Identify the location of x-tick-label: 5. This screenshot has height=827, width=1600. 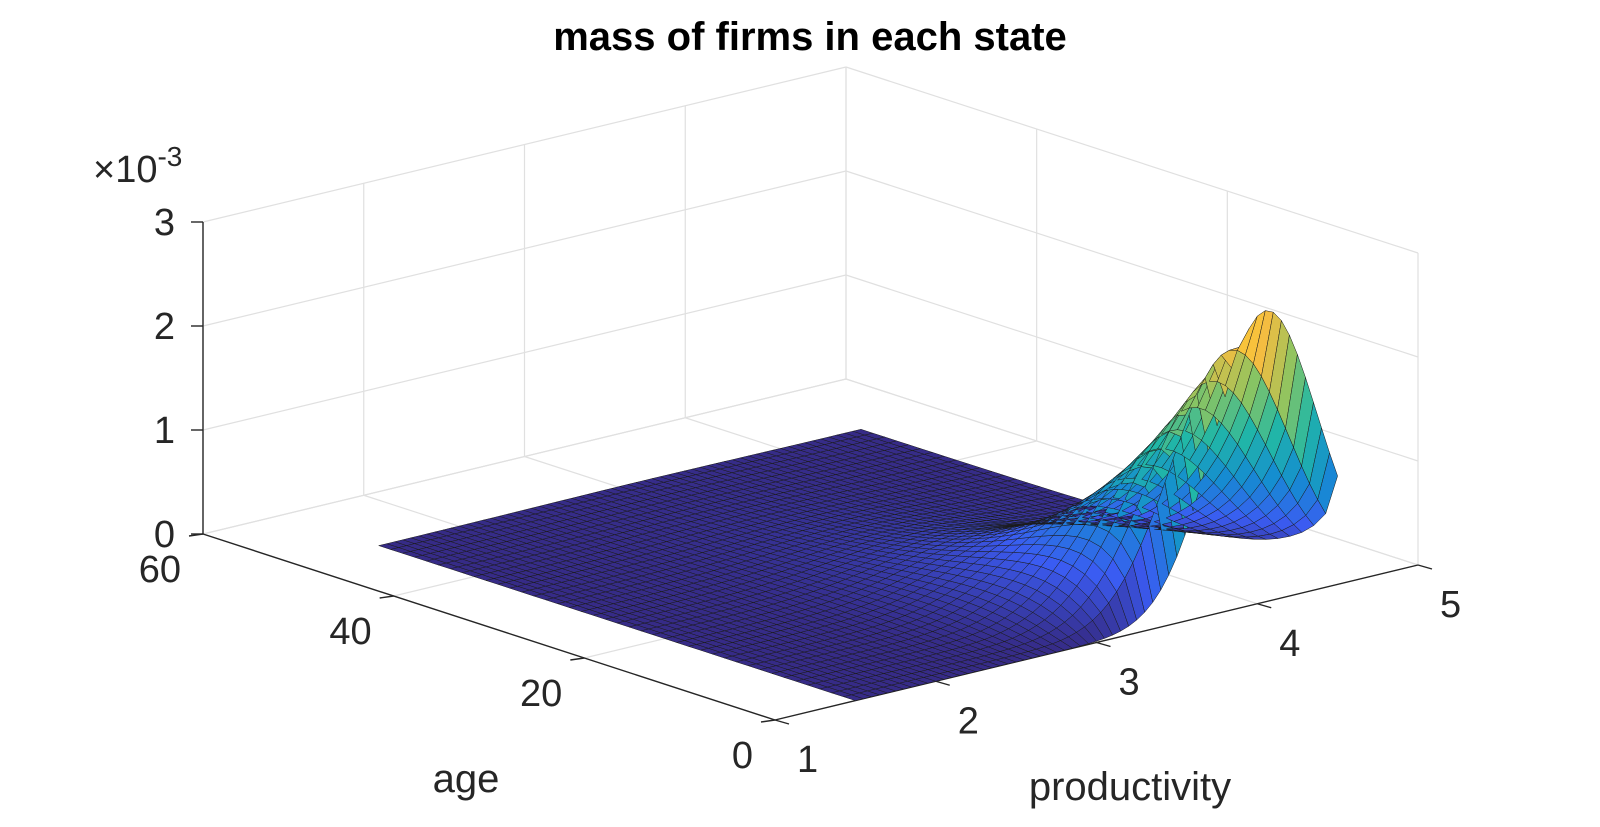
(1450, 605).